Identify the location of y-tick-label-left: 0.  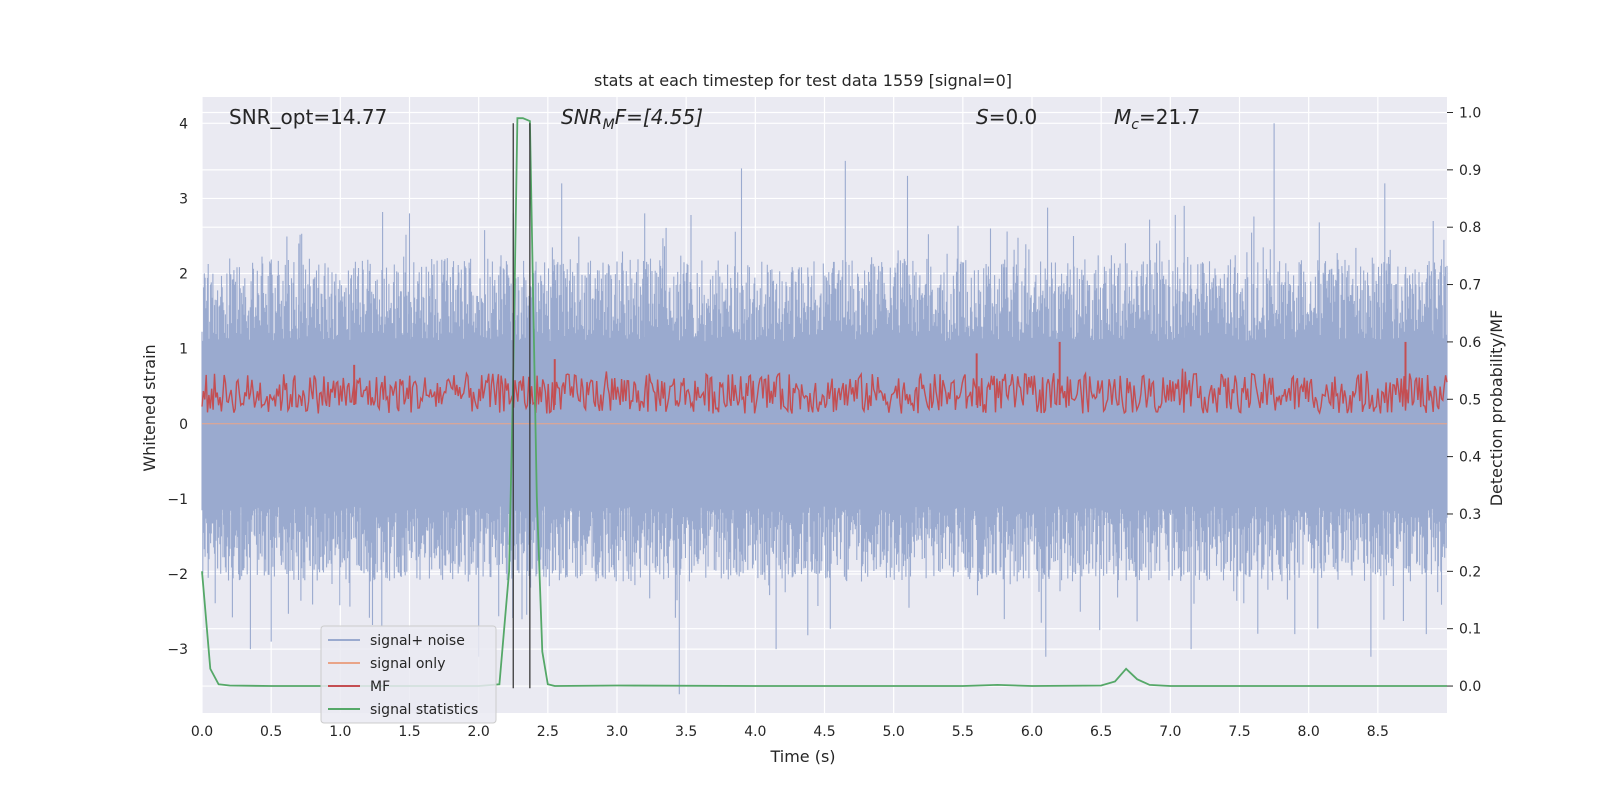
(183, 425).